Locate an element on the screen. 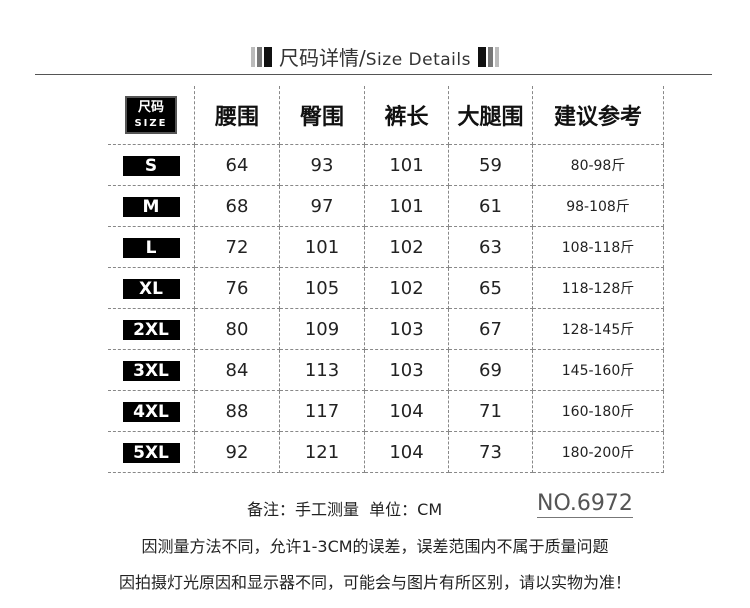 Image resolution: width=750 pixels, height=608 pixels. table-row: M 68 97 101 61 98-108斤 is located at coordinates (386, 206).